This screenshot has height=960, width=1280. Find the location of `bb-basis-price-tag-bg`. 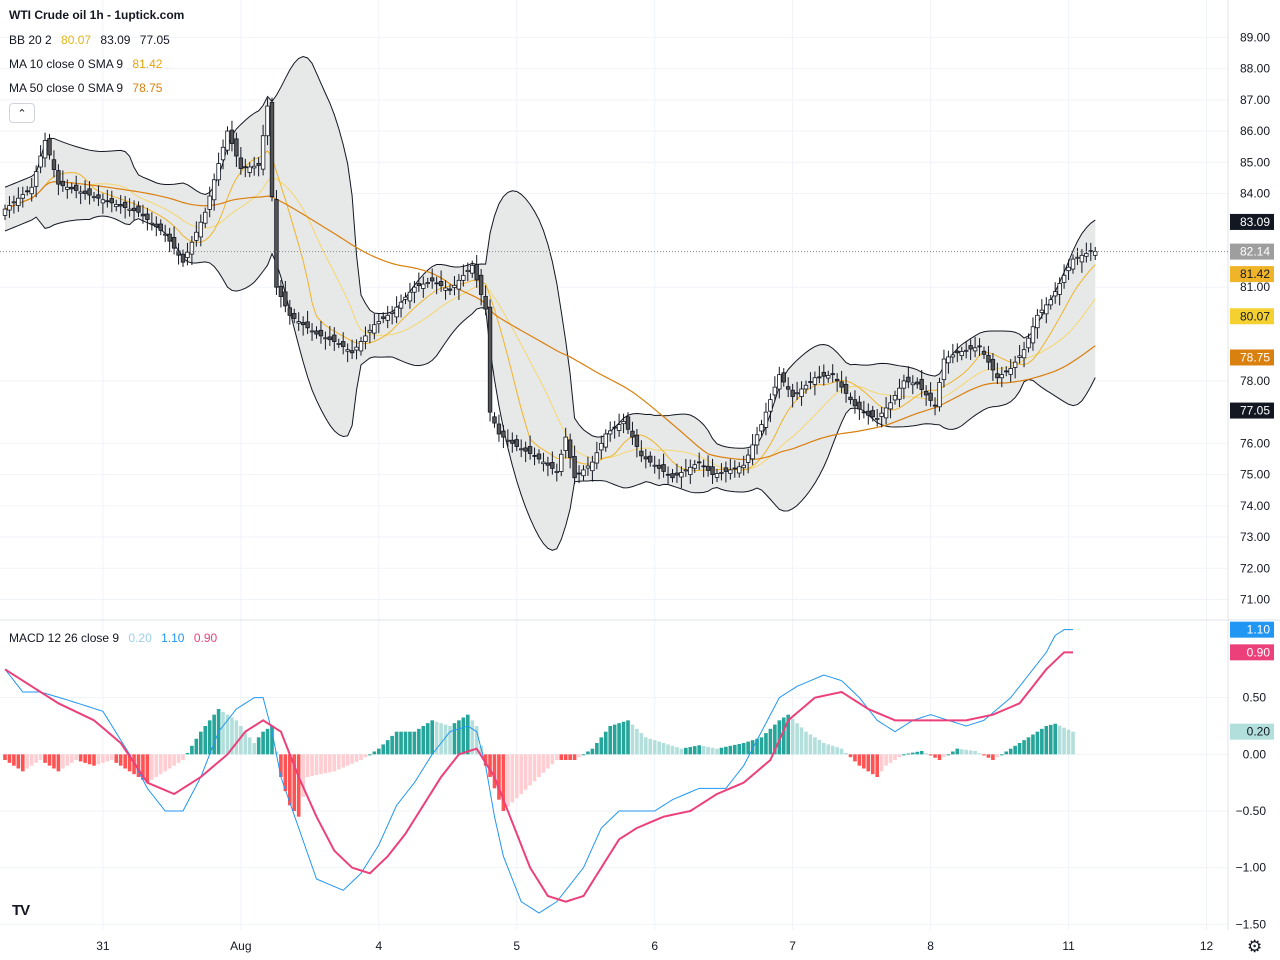

bb-basis-price-tag-bg is located at coordinates (1252, 316).